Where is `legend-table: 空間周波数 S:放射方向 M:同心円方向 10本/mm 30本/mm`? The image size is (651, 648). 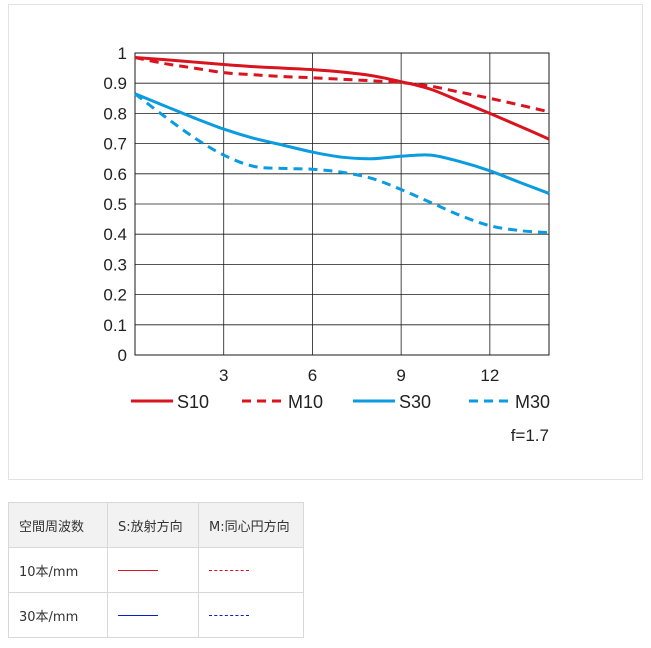
legend-table: 空間周波数 S:放射方向 M:同心円方向 10本/mm 30本/mm is located at coordinates (156, 570).